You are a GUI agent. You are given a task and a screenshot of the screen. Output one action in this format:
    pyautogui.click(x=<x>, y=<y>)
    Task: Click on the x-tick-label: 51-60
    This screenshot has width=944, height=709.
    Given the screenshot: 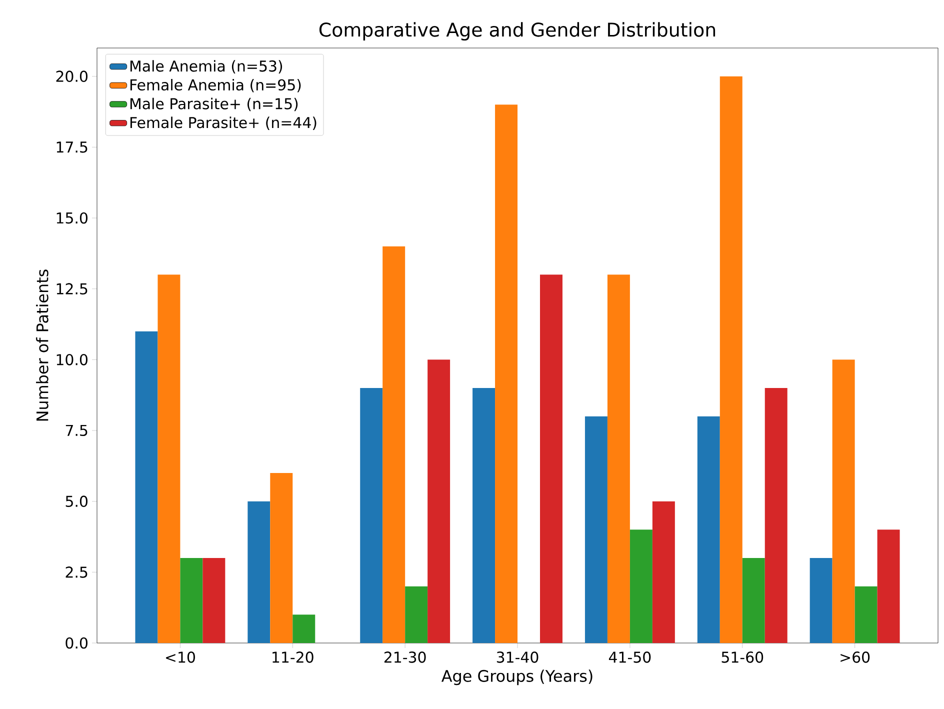 What is the action you would take?
    pyautogui.click(x=743, y=657)
    